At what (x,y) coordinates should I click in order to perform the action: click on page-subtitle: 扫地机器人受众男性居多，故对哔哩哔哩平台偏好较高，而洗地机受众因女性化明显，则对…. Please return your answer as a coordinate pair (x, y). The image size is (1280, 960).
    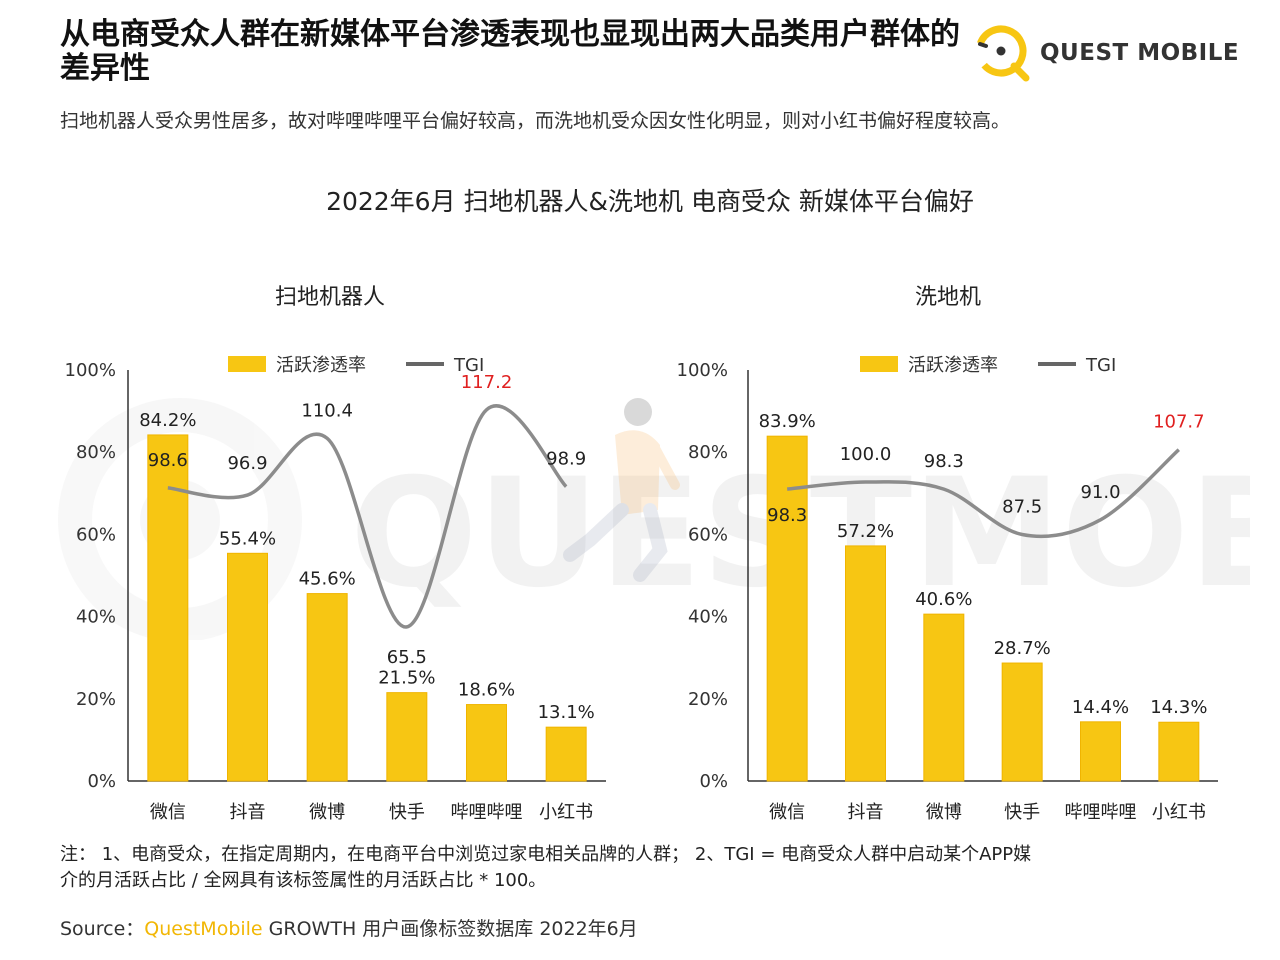
    Looking at the image, I should click on (535, 121).